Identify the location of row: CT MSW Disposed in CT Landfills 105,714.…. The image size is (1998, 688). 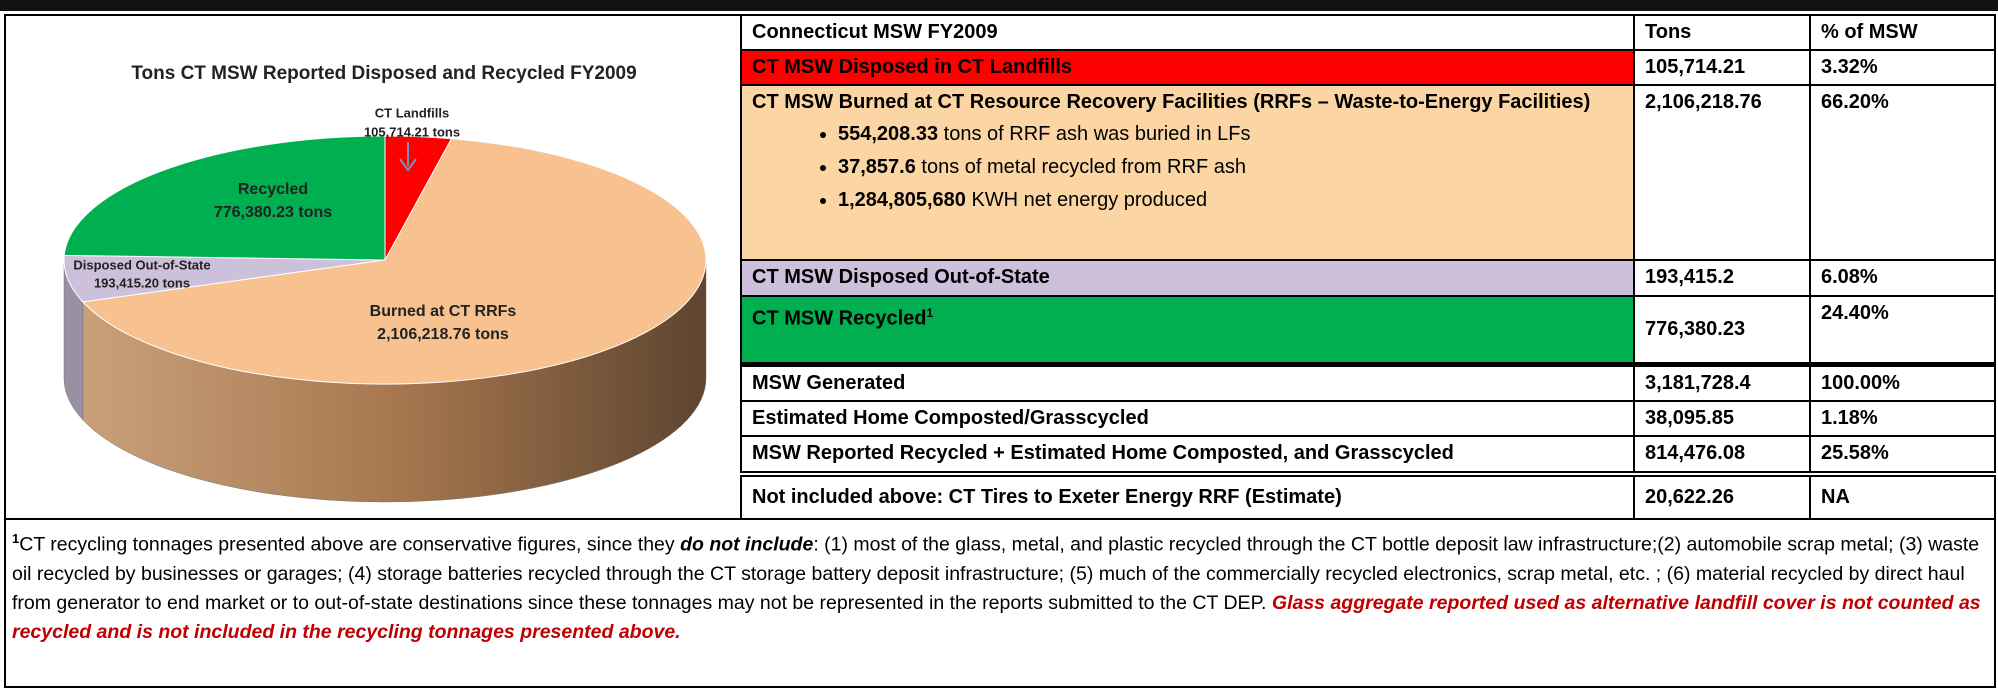
(1000, 68).